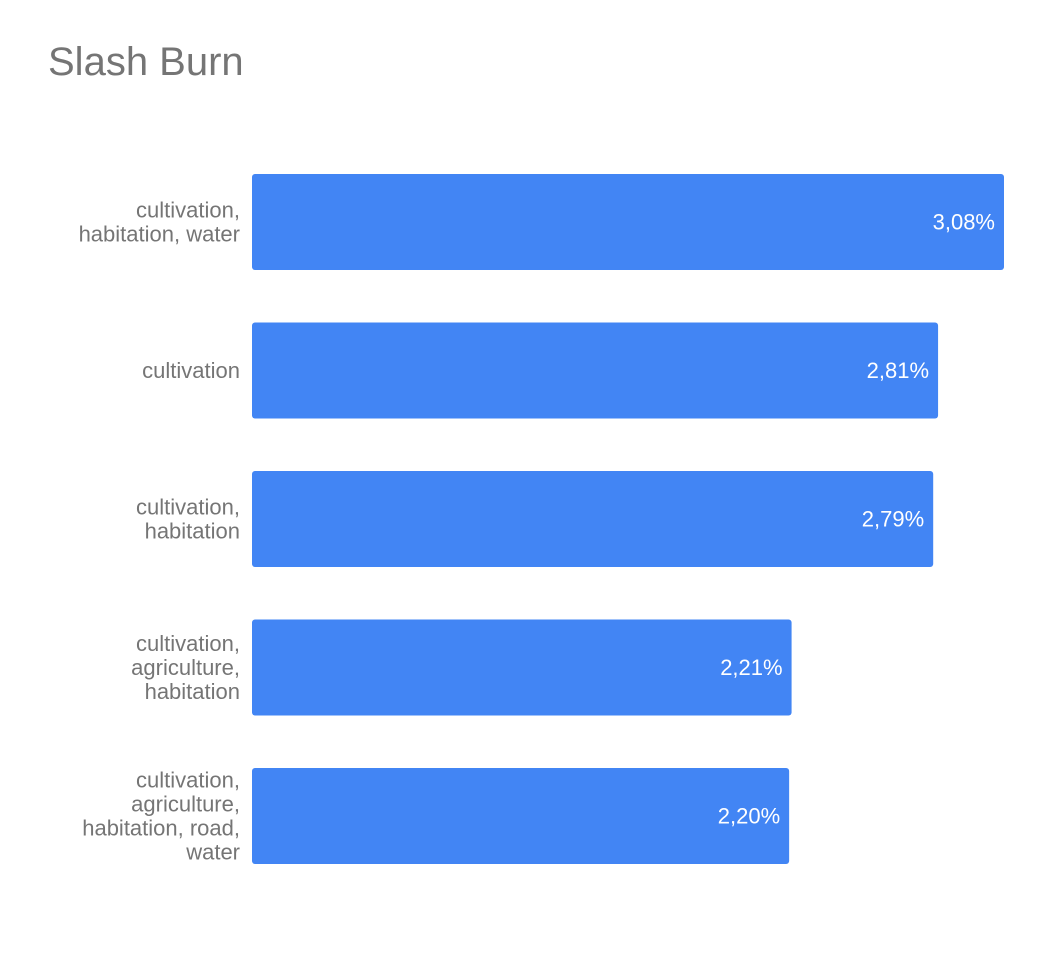 The height and width of the screenshot is (966, 1053). What do you see at coordinates (146, 62) in the screenshot?
I see `chart-title: Slash Burn` at bounding box center [146, 62].